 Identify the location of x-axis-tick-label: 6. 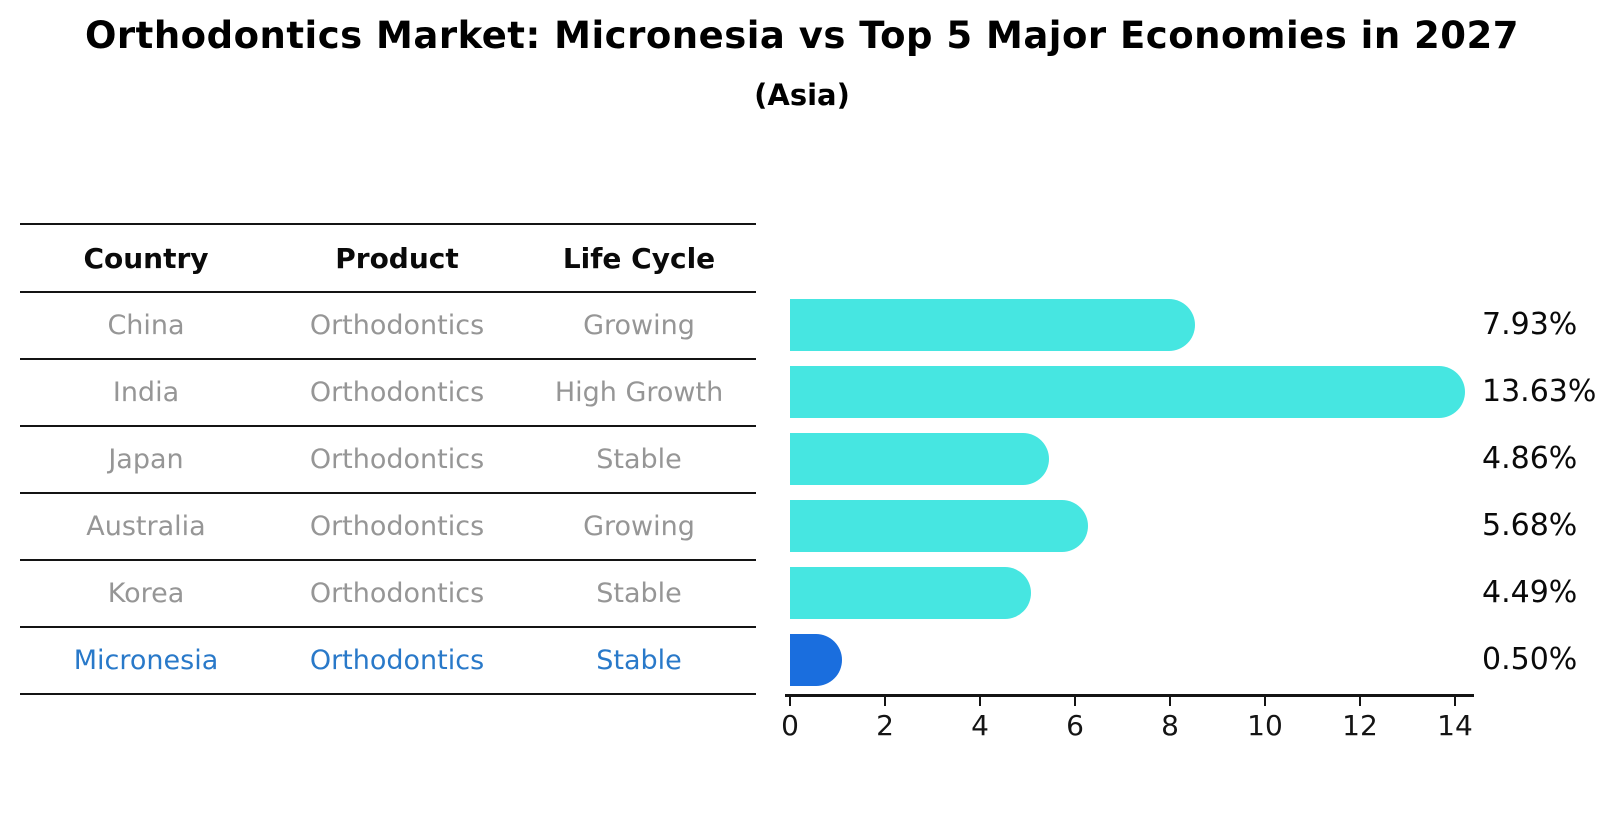
(1075, 725).